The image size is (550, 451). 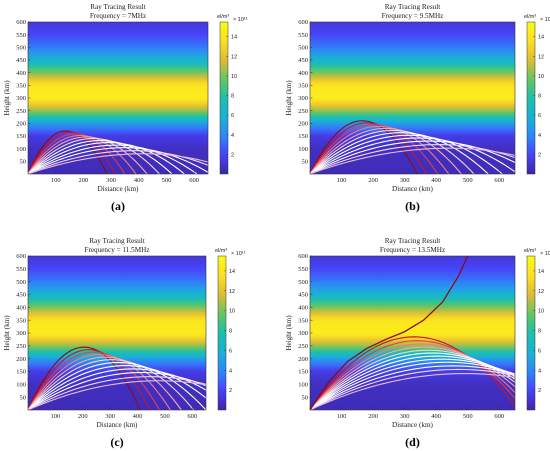 I want to click on density-background, so click(x=117, y=333).